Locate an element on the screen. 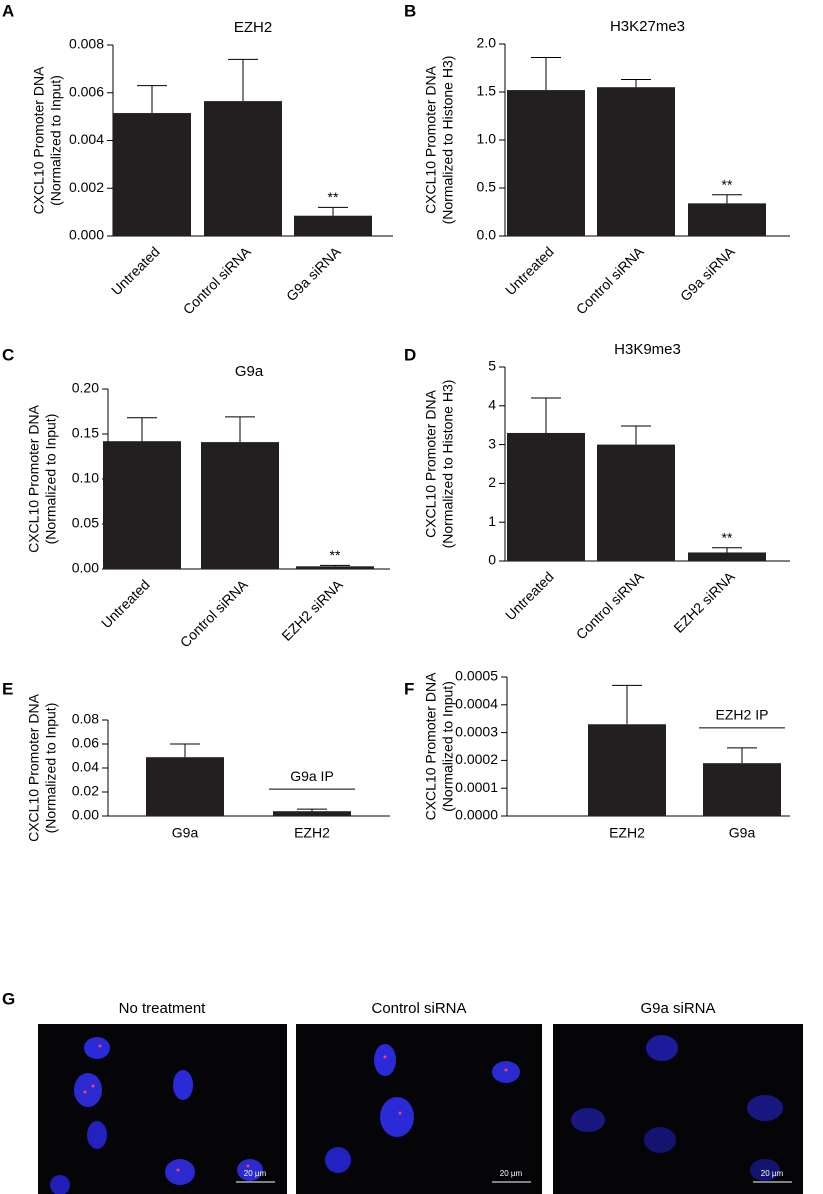 The width and height of the screenshot is (823, 1194). y-tick-label: 0.05 is located at coordinates (85, 523).